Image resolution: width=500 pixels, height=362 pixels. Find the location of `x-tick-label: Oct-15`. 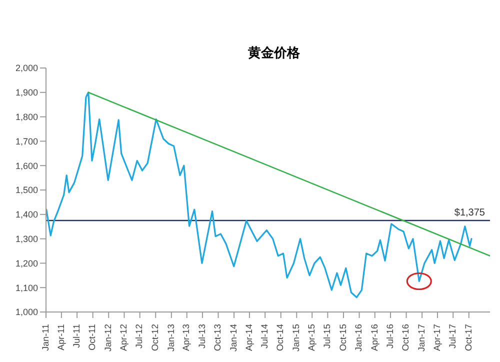

x-tick-label: Oct-15 is located at coordinates (343, 338).